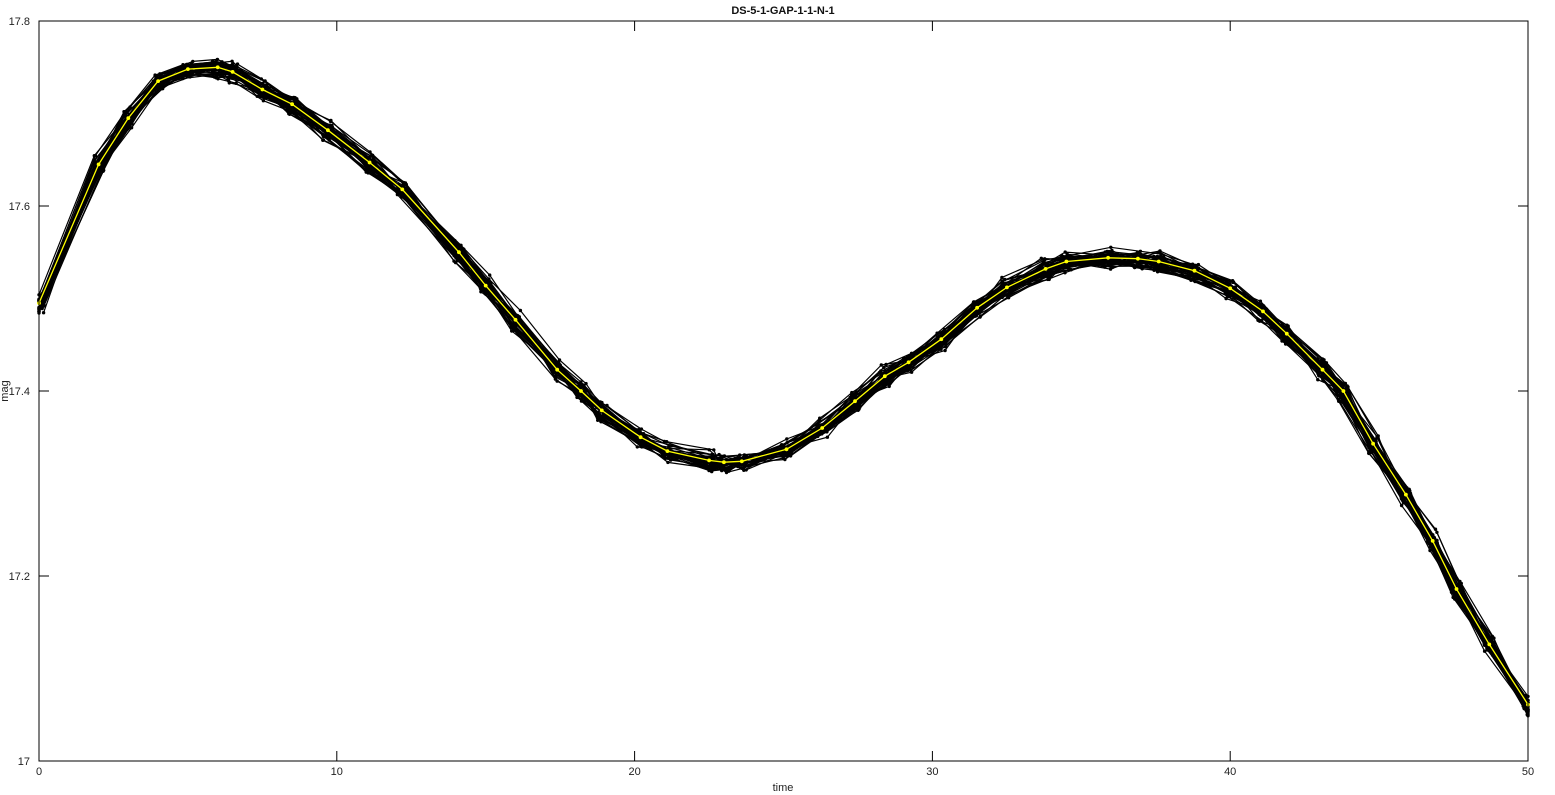 This screenshot has height=795, width=1555. What do you see at coordinates (39, 772) in the screenshot?
I see `x-tick-label: 0` at bounding box center [39, 772].